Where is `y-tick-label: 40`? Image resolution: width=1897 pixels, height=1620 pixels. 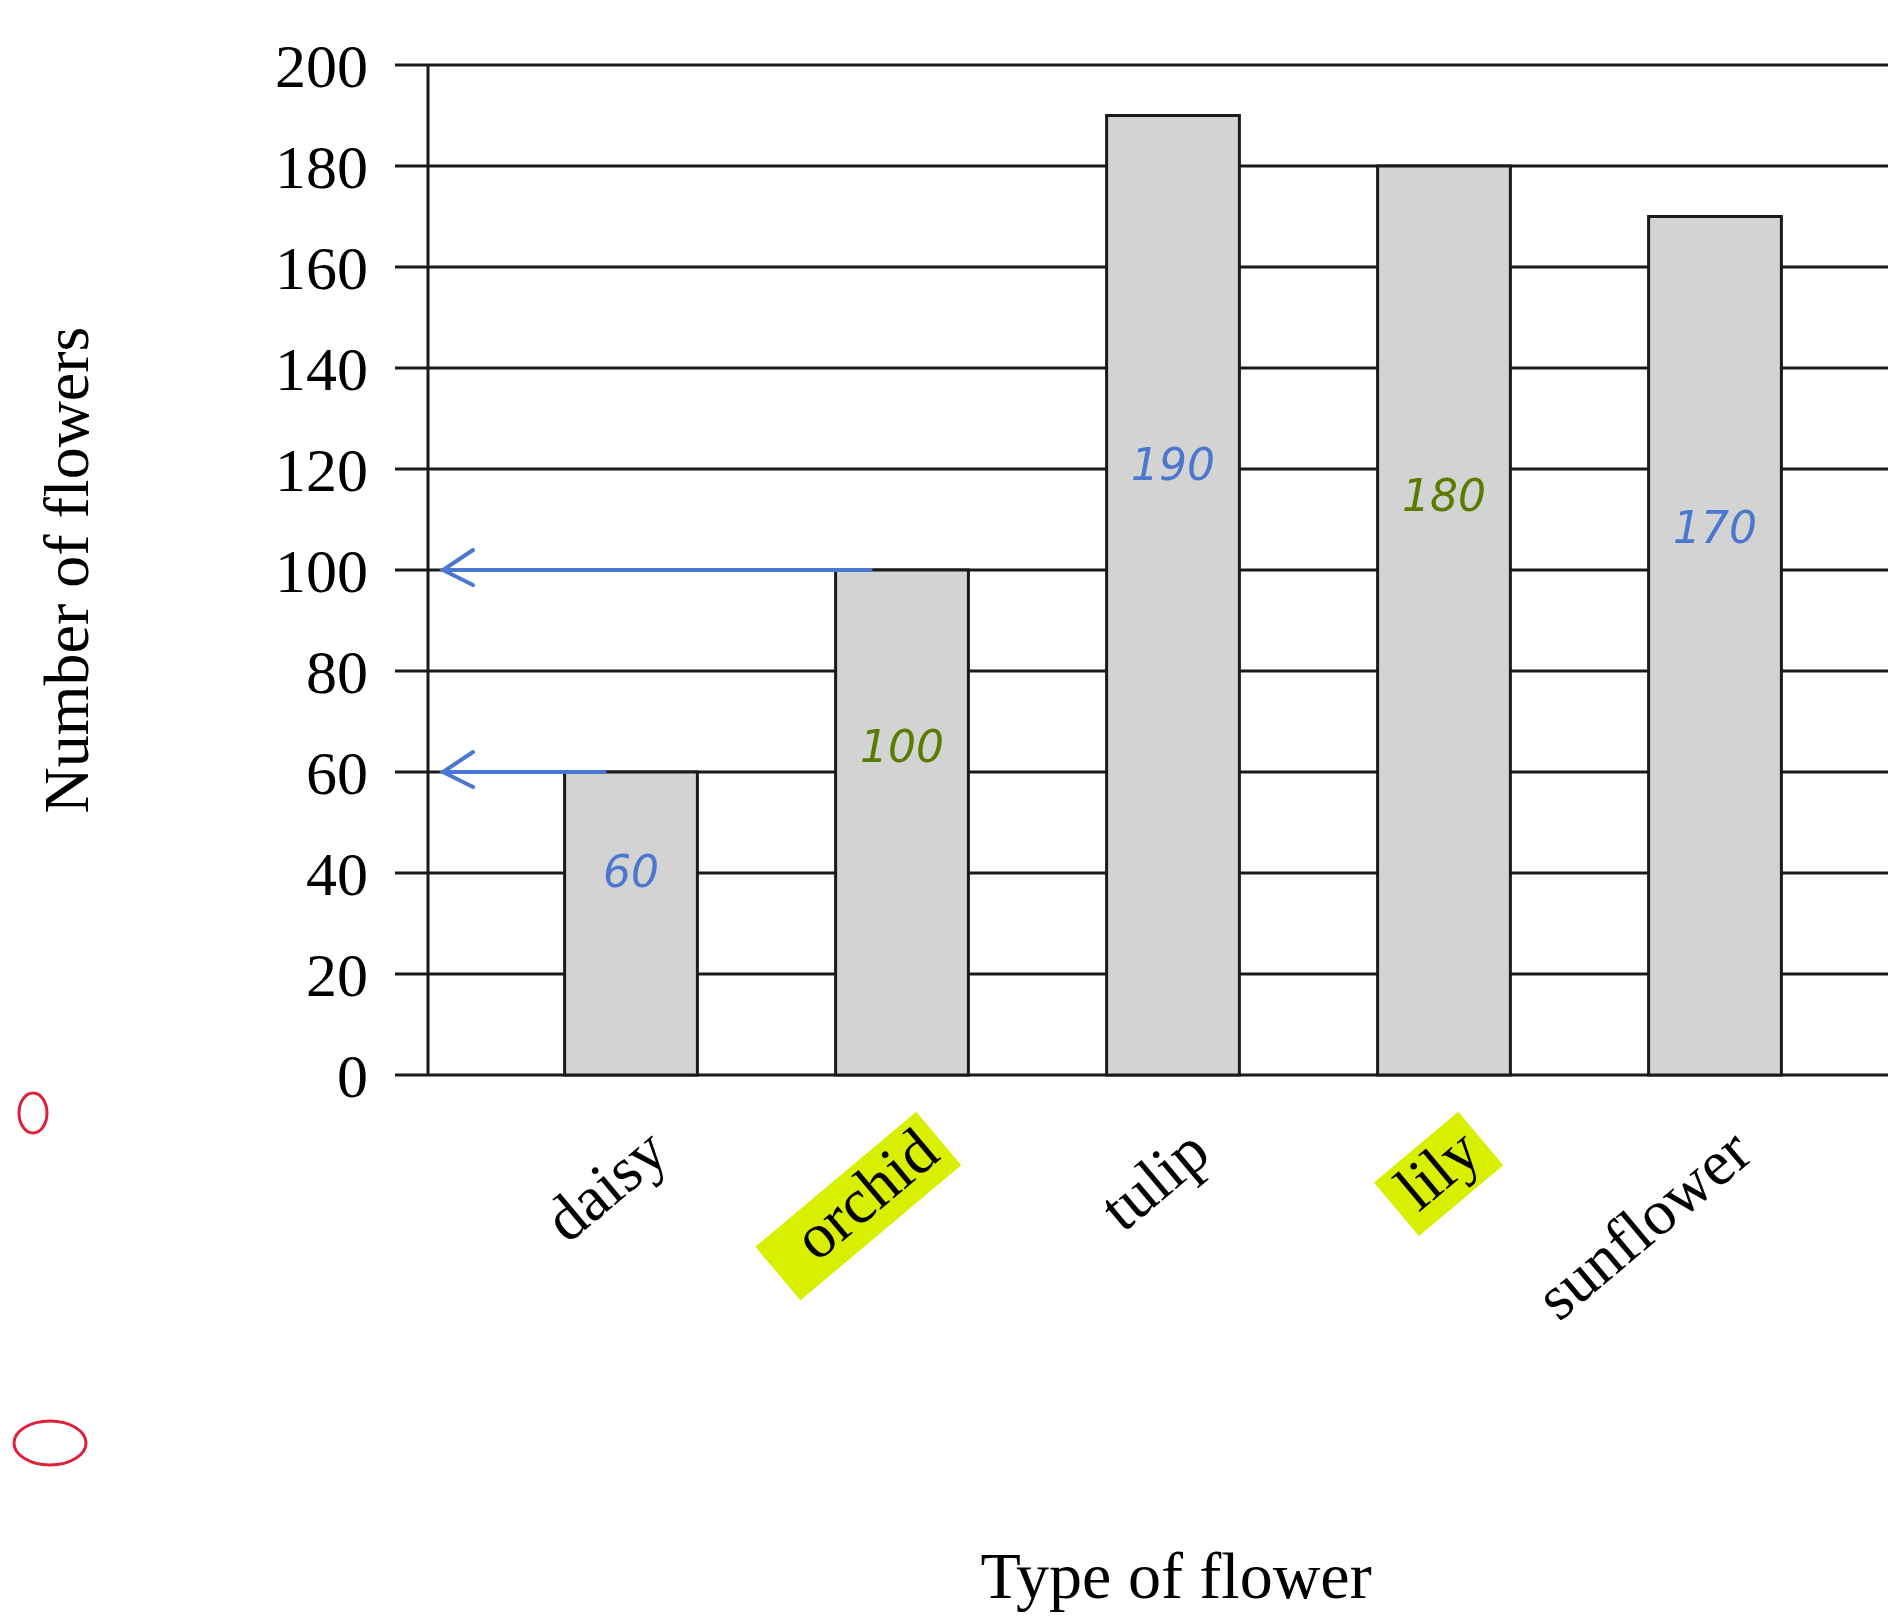
y-tick-label: 40 is located at coordinates (337, 873).